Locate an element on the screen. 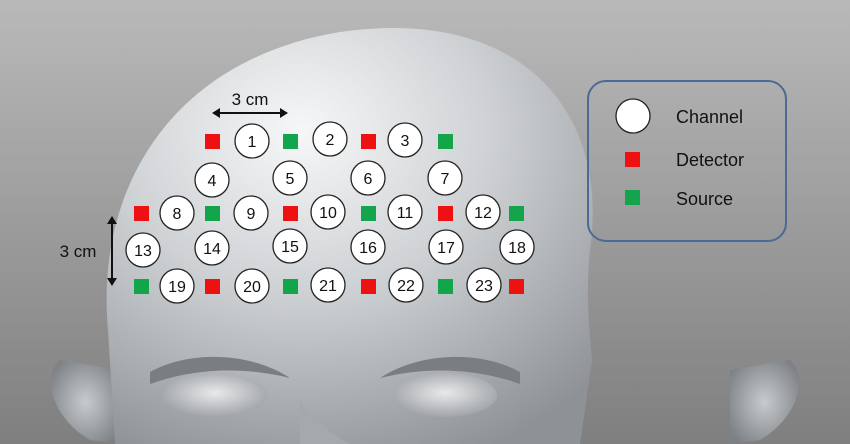 The height and width of the screenshot is (444, 850). channel-6: 6 is located at coordinates (368, 178).